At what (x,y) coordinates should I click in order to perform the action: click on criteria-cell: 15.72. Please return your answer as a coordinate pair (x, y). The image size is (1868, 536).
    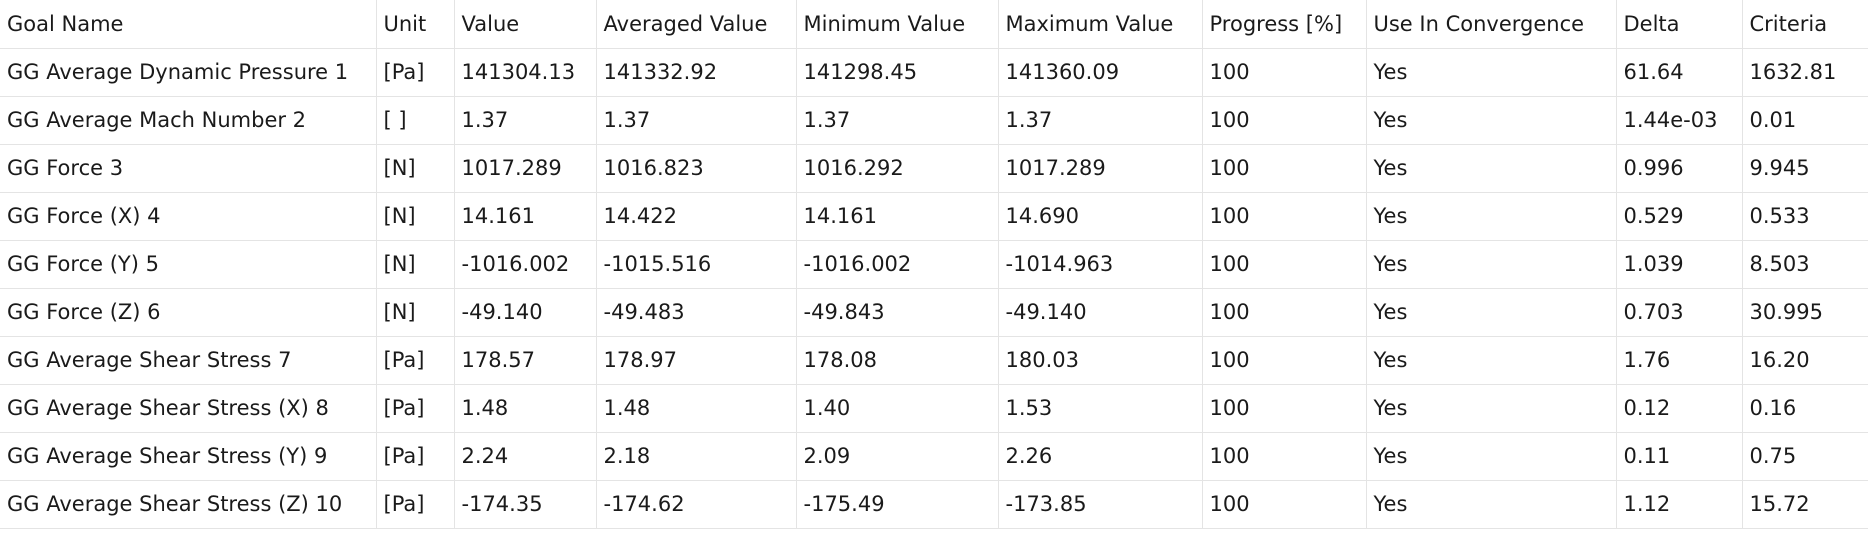
    Looking at the image, I should click on (1805, 504).